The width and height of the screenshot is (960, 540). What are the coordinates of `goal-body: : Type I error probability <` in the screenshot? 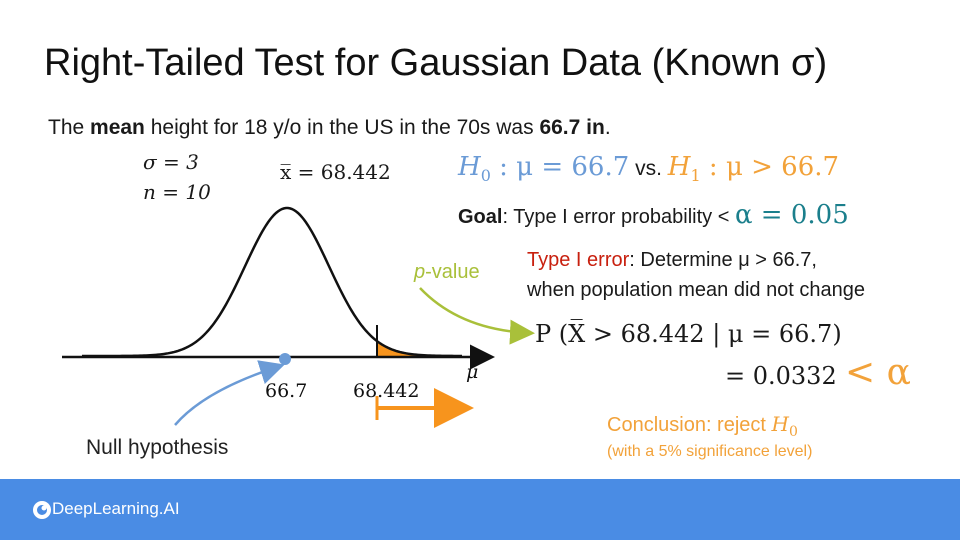 It's located at (618, 217).